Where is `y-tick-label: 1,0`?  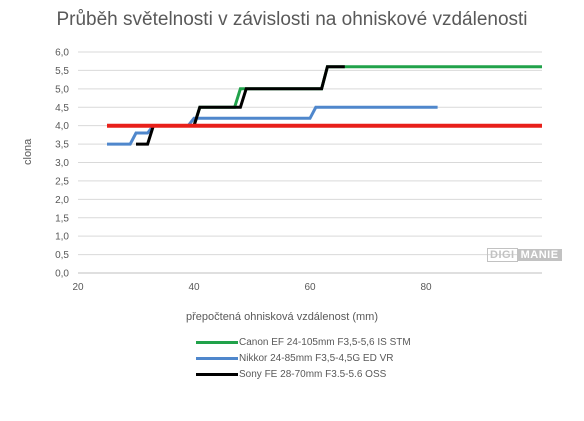 y-tick-label: 1,0 is located at coordinates (62, 237).